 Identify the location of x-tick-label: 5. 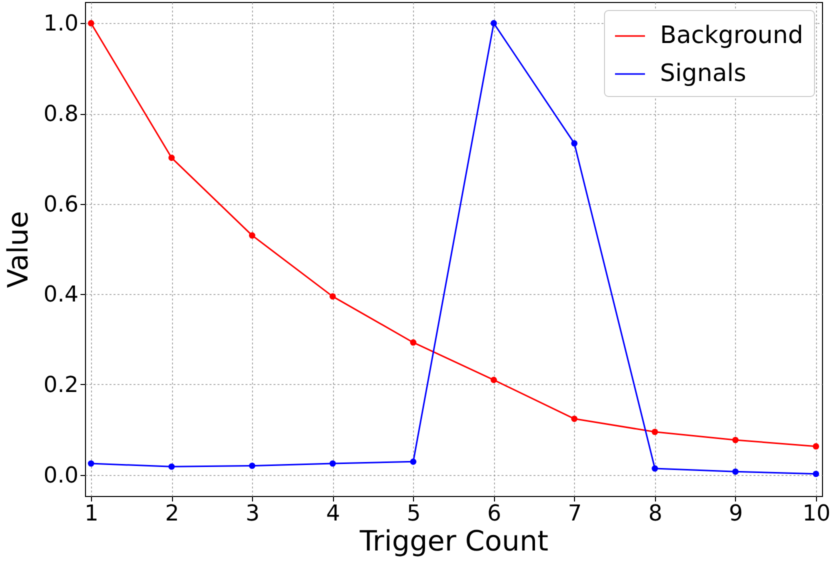
(413, 514).